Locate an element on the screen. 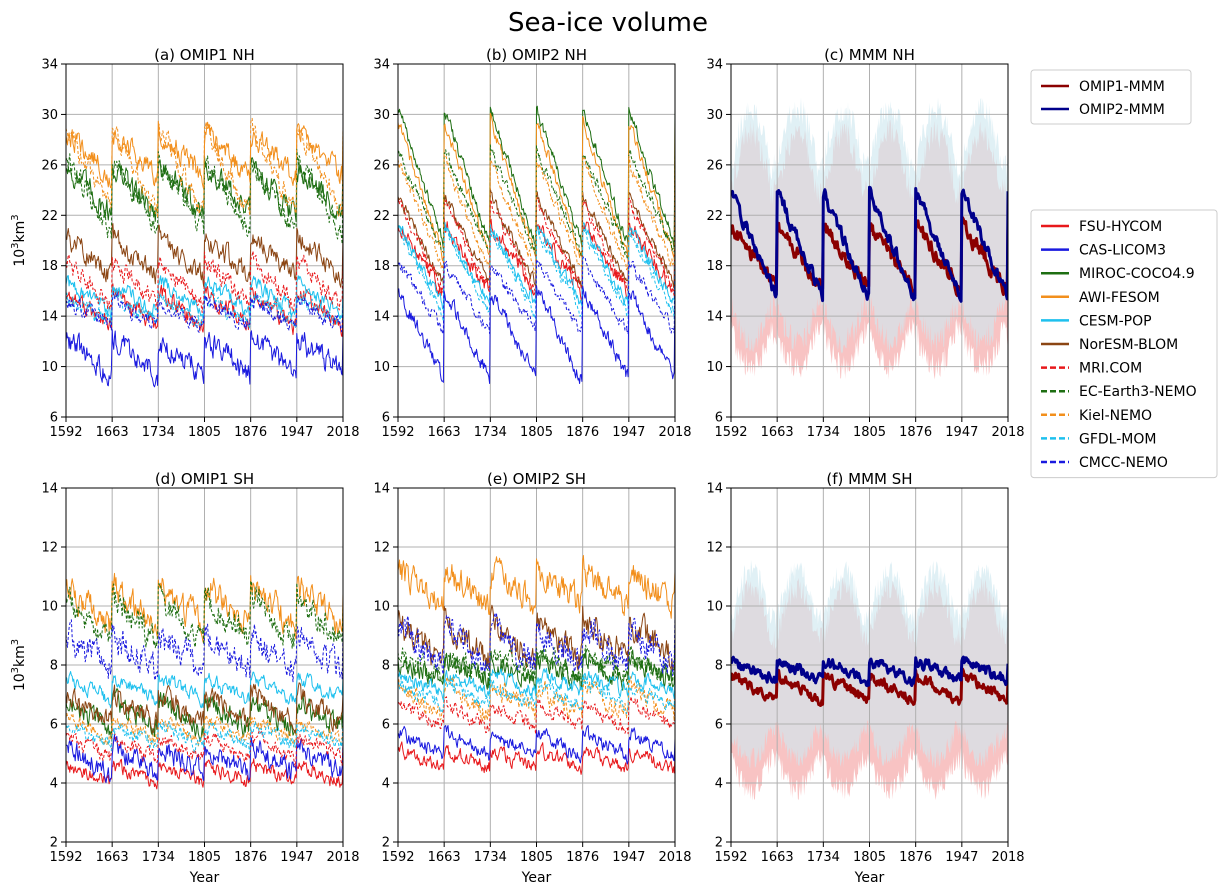 This screenshot has height=886, width=1219. legend-label: Kiel-NEMO is located at coordinates (1115, 416).